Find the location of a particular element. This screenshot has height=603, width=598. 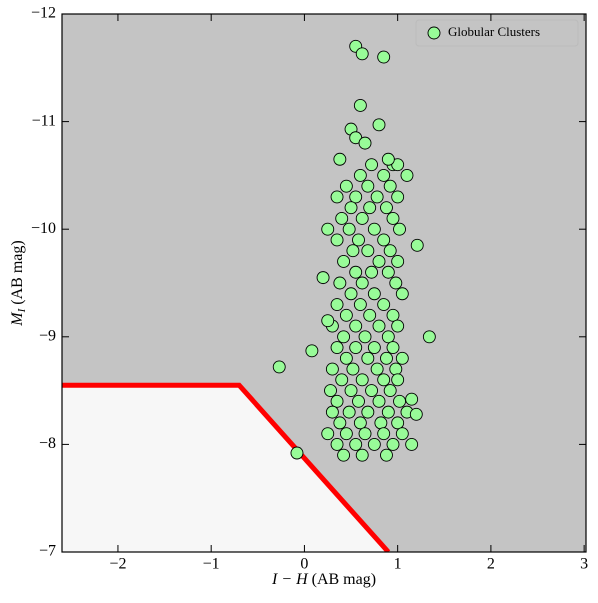

legend-marker is located at coordinates (434, 33).